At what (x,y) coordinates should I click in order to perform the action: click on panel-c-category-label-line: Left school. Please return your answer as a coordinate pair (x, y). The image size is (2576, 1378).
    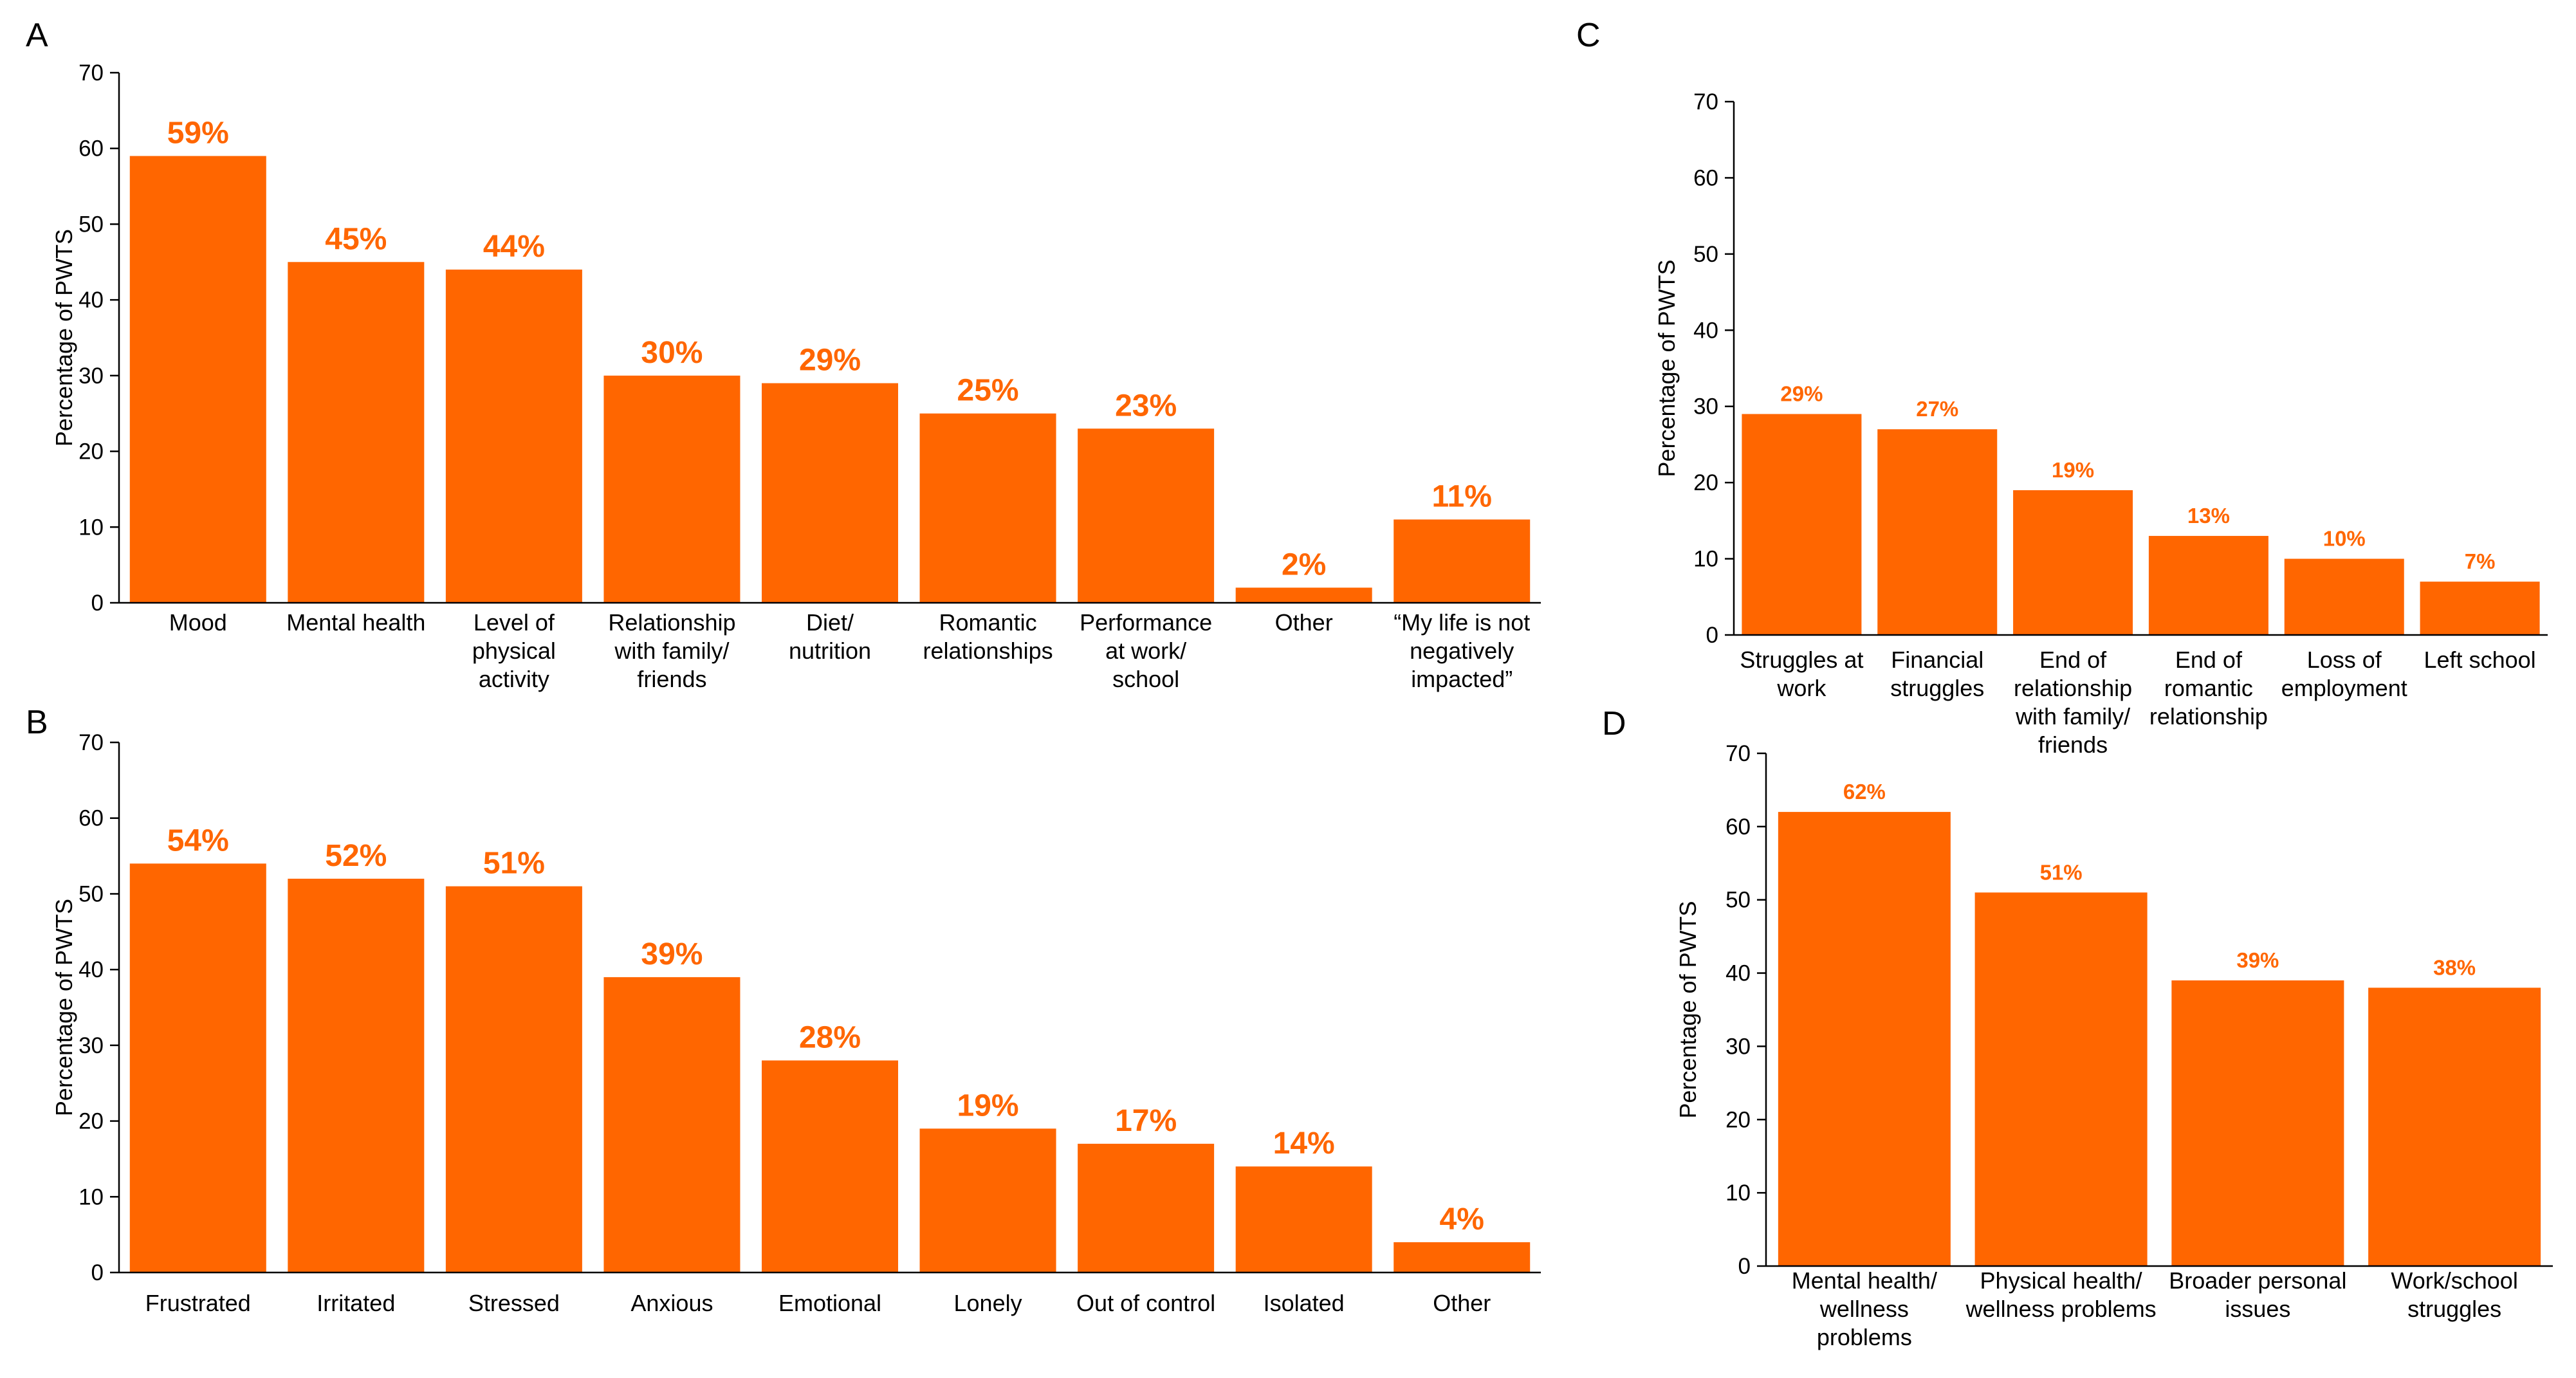
    Looking at the image, I should click on (2480, 660).